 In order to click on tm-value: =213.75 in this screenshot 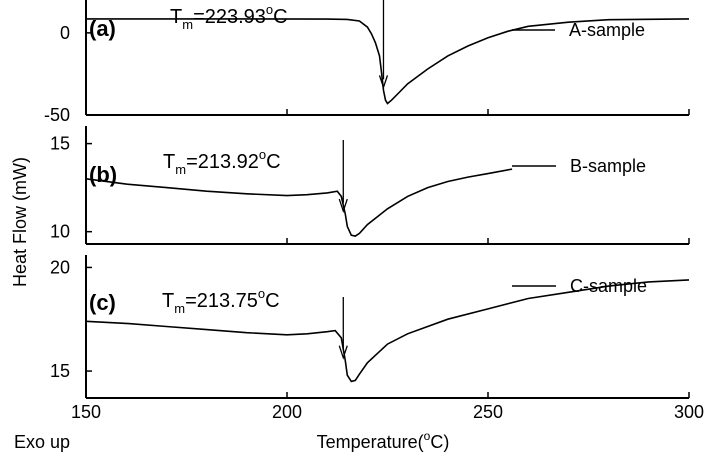, I will do `click(221, 301)`.